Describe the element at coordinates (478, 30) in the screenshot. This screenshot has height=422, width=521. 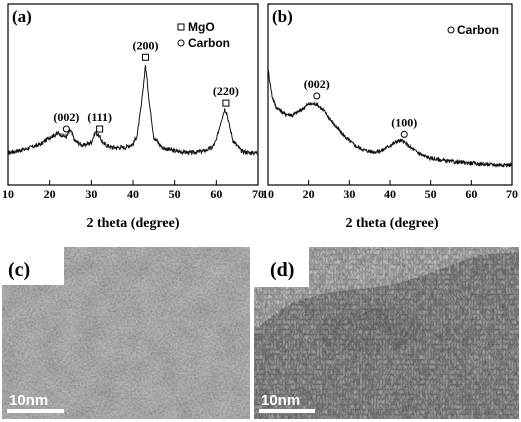
I see `legend-label-carbon-b: Carbon` at that location.